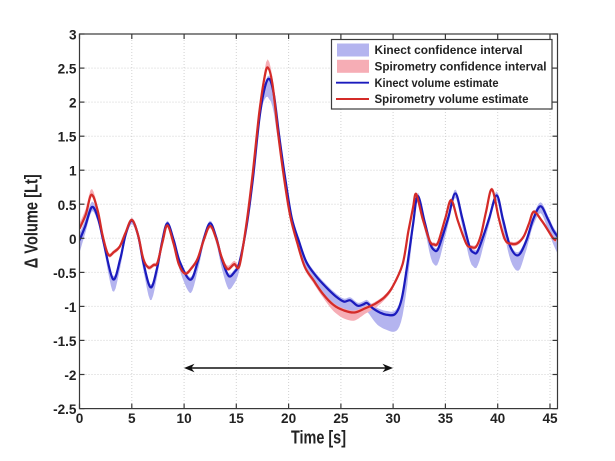 Image resolution: width=615 pixels, height=461 pixels. What do you see at coordinates (132, 418) in the screenshot?
I see `svg-text: 5` at bounding box center [132, 418].